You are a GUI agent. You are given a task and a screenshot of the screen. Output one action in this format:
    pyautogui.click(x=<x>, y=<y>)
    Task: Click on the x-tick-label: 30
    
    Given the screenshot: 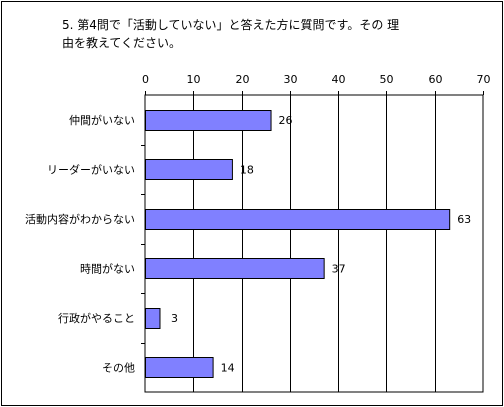 What is the action you would take?
    pyautogui.click(x=291, y=79)
    